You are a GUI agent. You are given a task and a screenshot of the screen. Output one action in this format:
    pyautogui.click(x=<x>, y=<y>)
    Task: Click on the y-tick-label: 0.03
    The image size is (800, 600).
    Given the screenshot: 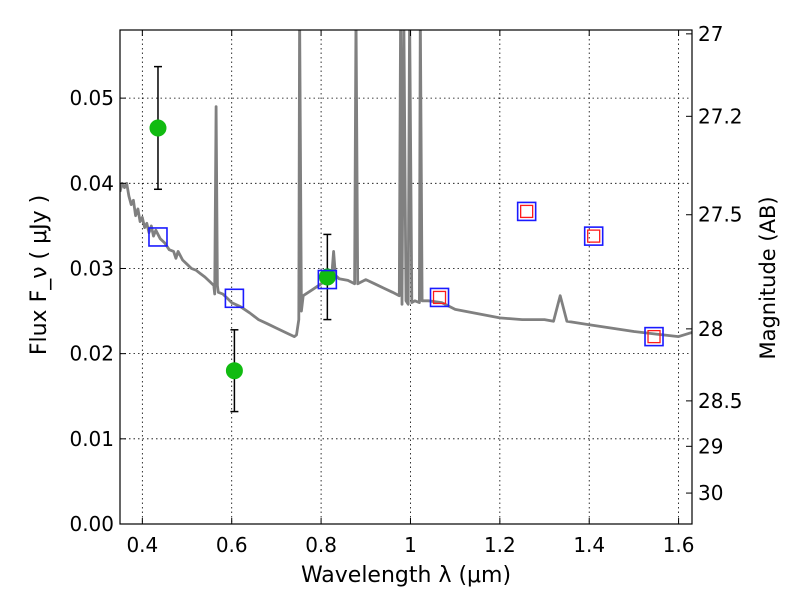 What is the action you would take?
    pyautogui.click(x=91, y=268)
    